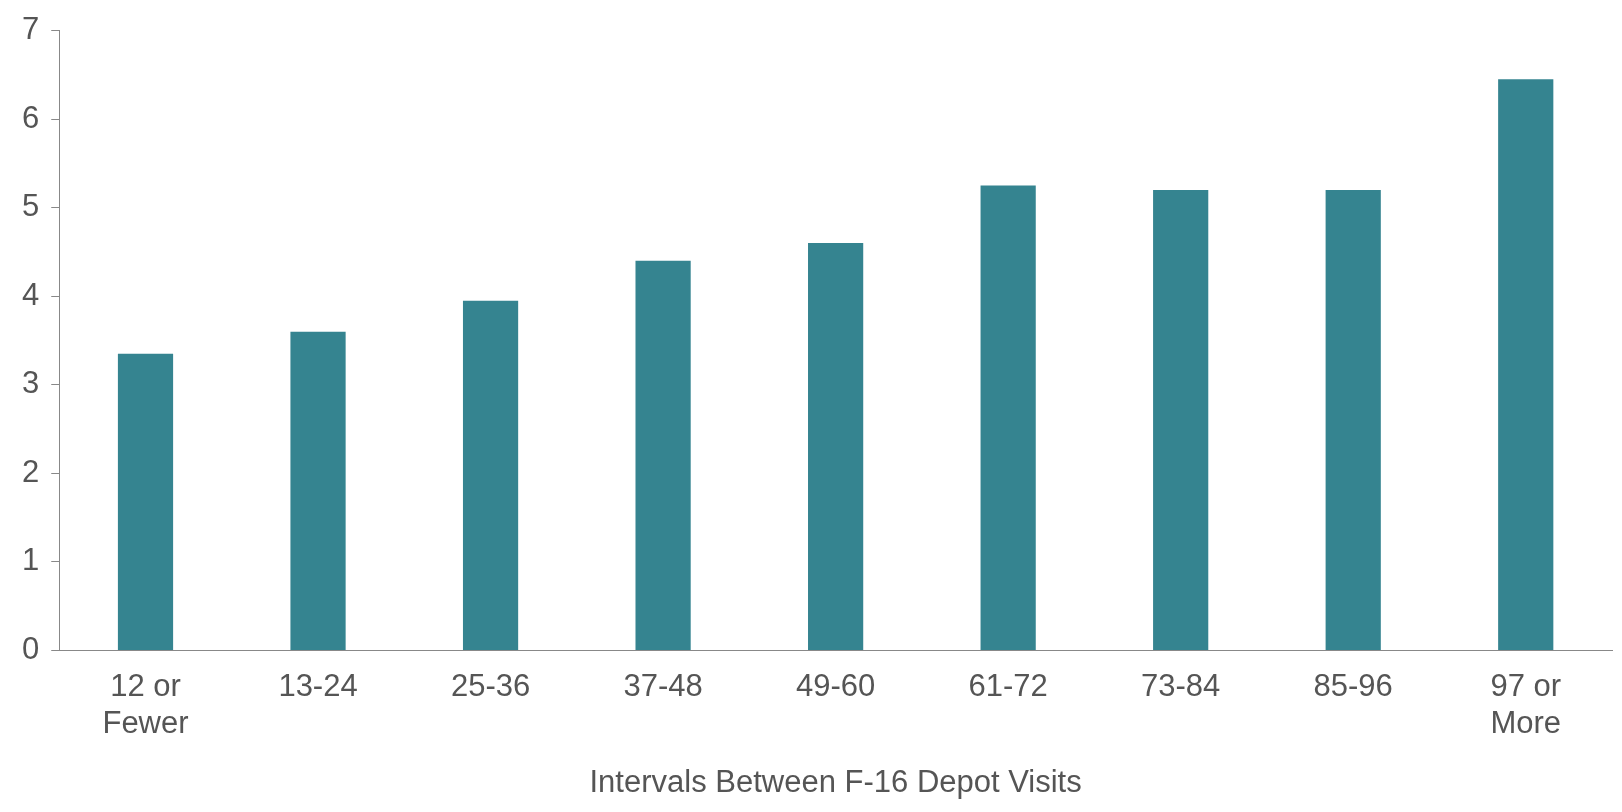 The width and height of the screenshot is (1622, 812). I want to click on x-tick-label: 13-24, so click(318, 685).